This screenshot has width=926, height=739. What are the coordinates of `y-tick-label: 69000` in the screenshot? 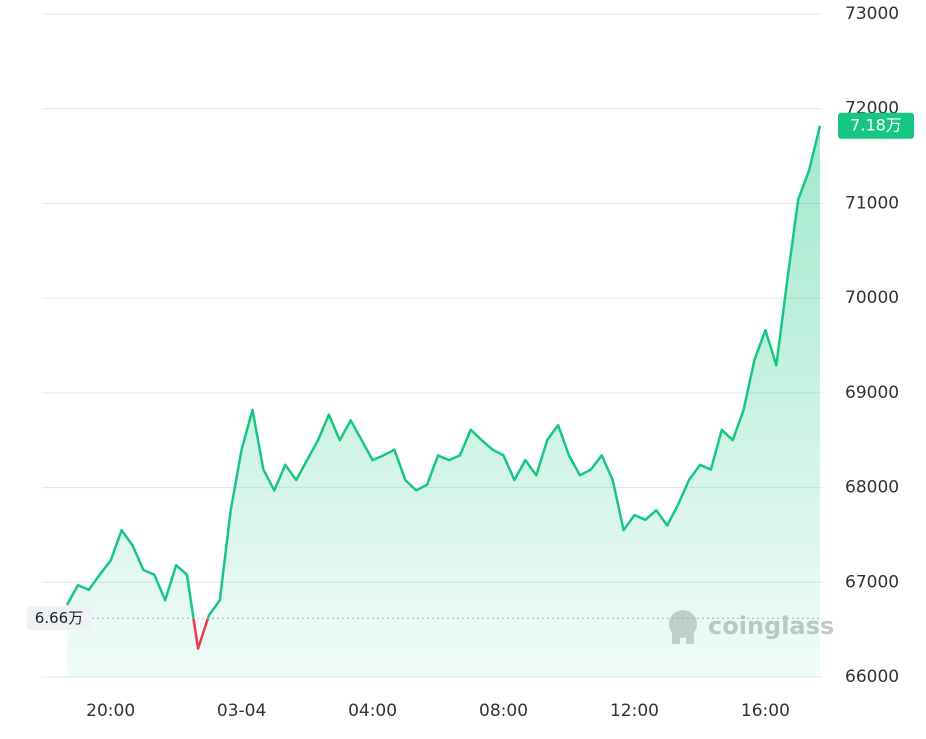 It's located at (872, 393).